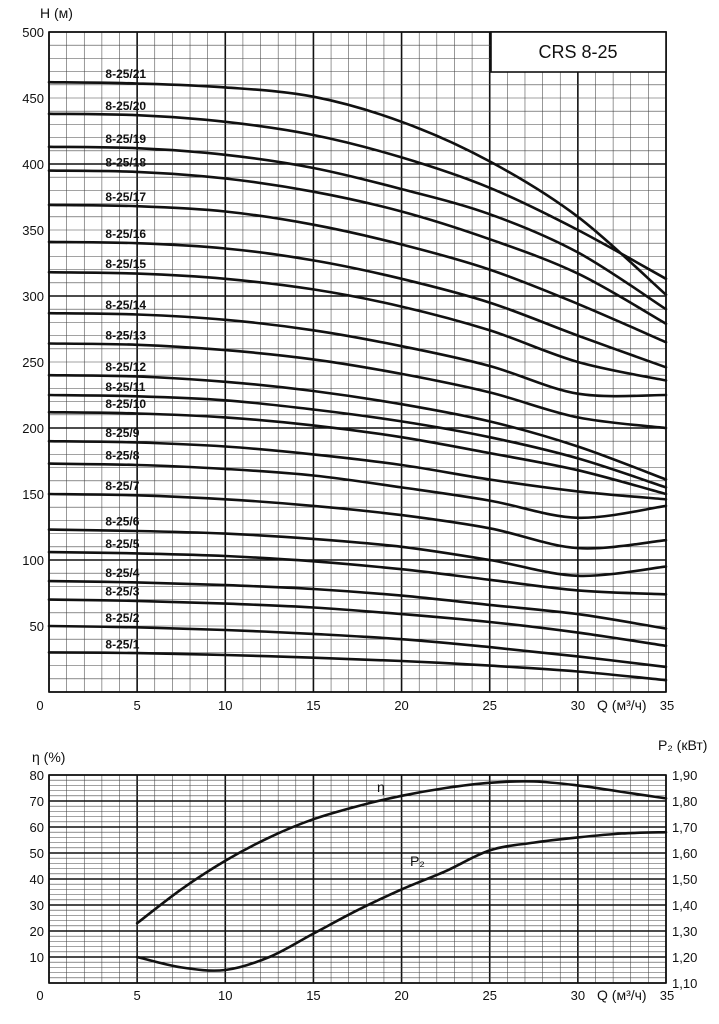  What do you see at coordinates (33, 98) in the screenshot?
I see `y-tick-label: 450` at bounding box center [33, 98].